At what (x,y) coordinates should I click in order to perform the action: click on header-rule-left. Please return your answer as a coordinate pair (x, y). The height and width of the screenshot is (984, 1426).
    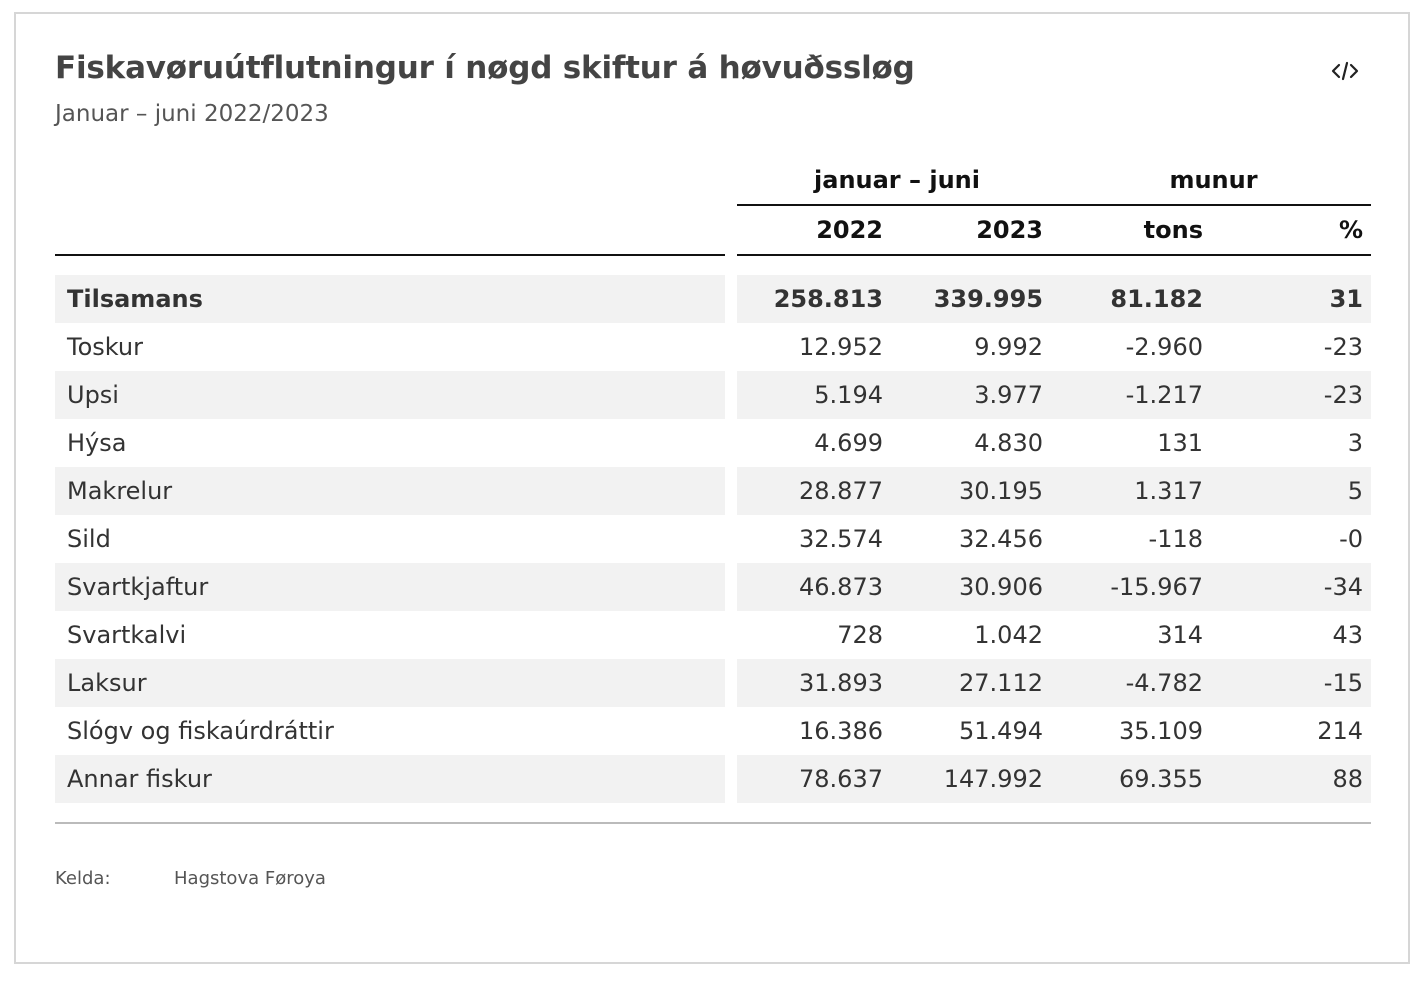
    Looking at the image, I should click on (390, 255).